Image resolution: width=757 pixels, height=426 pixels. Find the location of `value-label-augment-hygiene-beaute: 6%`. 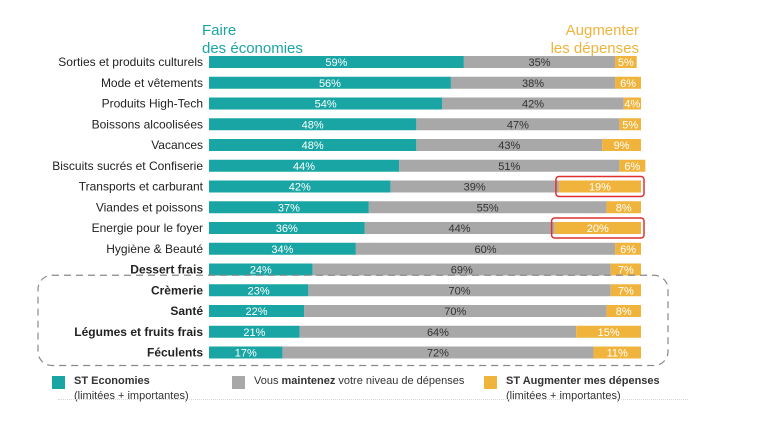

value-label-augment-hygiene-beaute: 6% is located at coordinates (628, 250).